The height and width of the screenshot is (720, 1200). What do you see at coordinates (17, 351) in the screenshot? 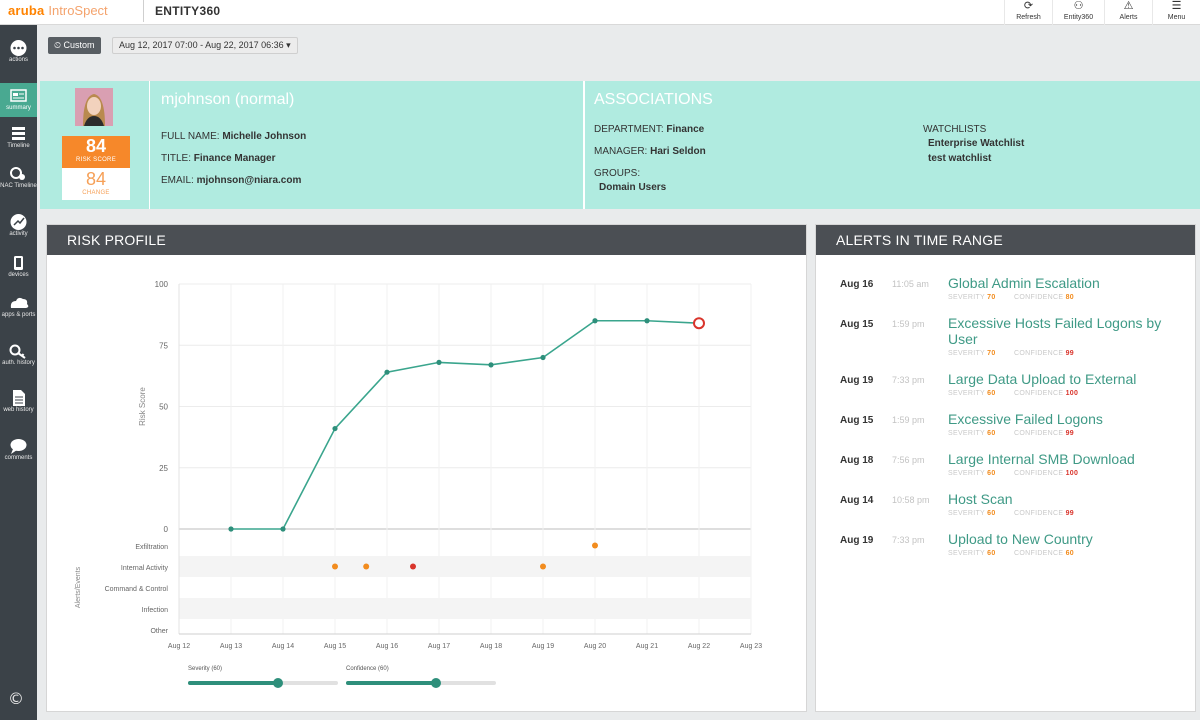
I see `key-icon` at bounding box center [17, 351].